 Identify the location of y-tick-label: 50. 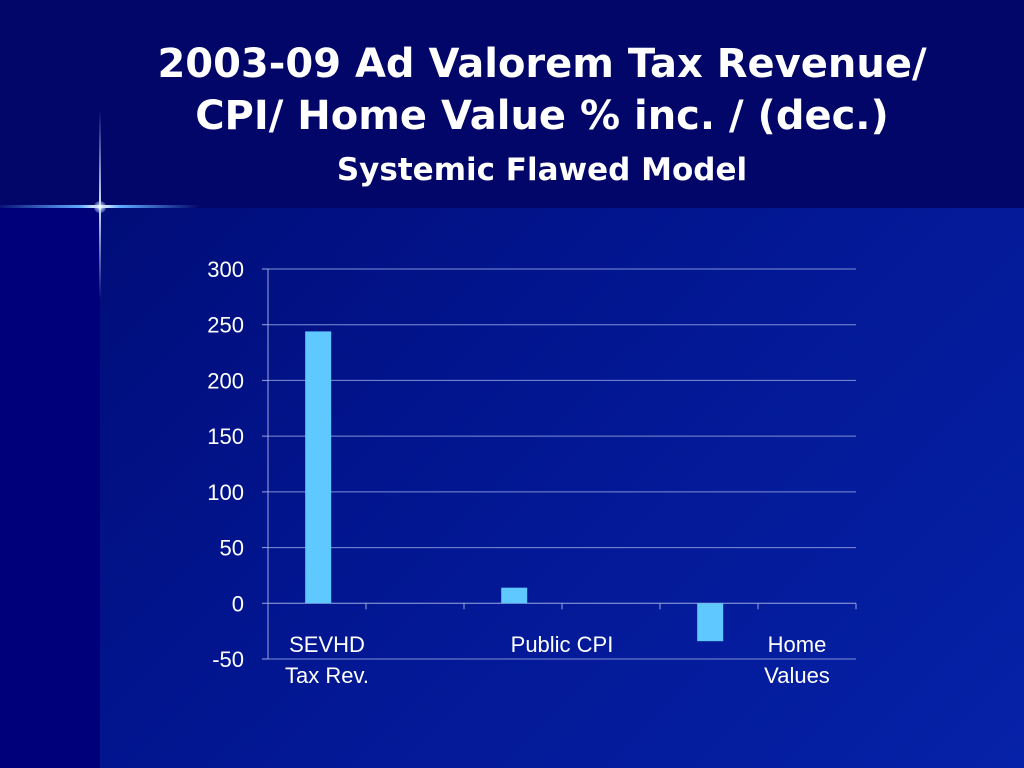
(232, 548).